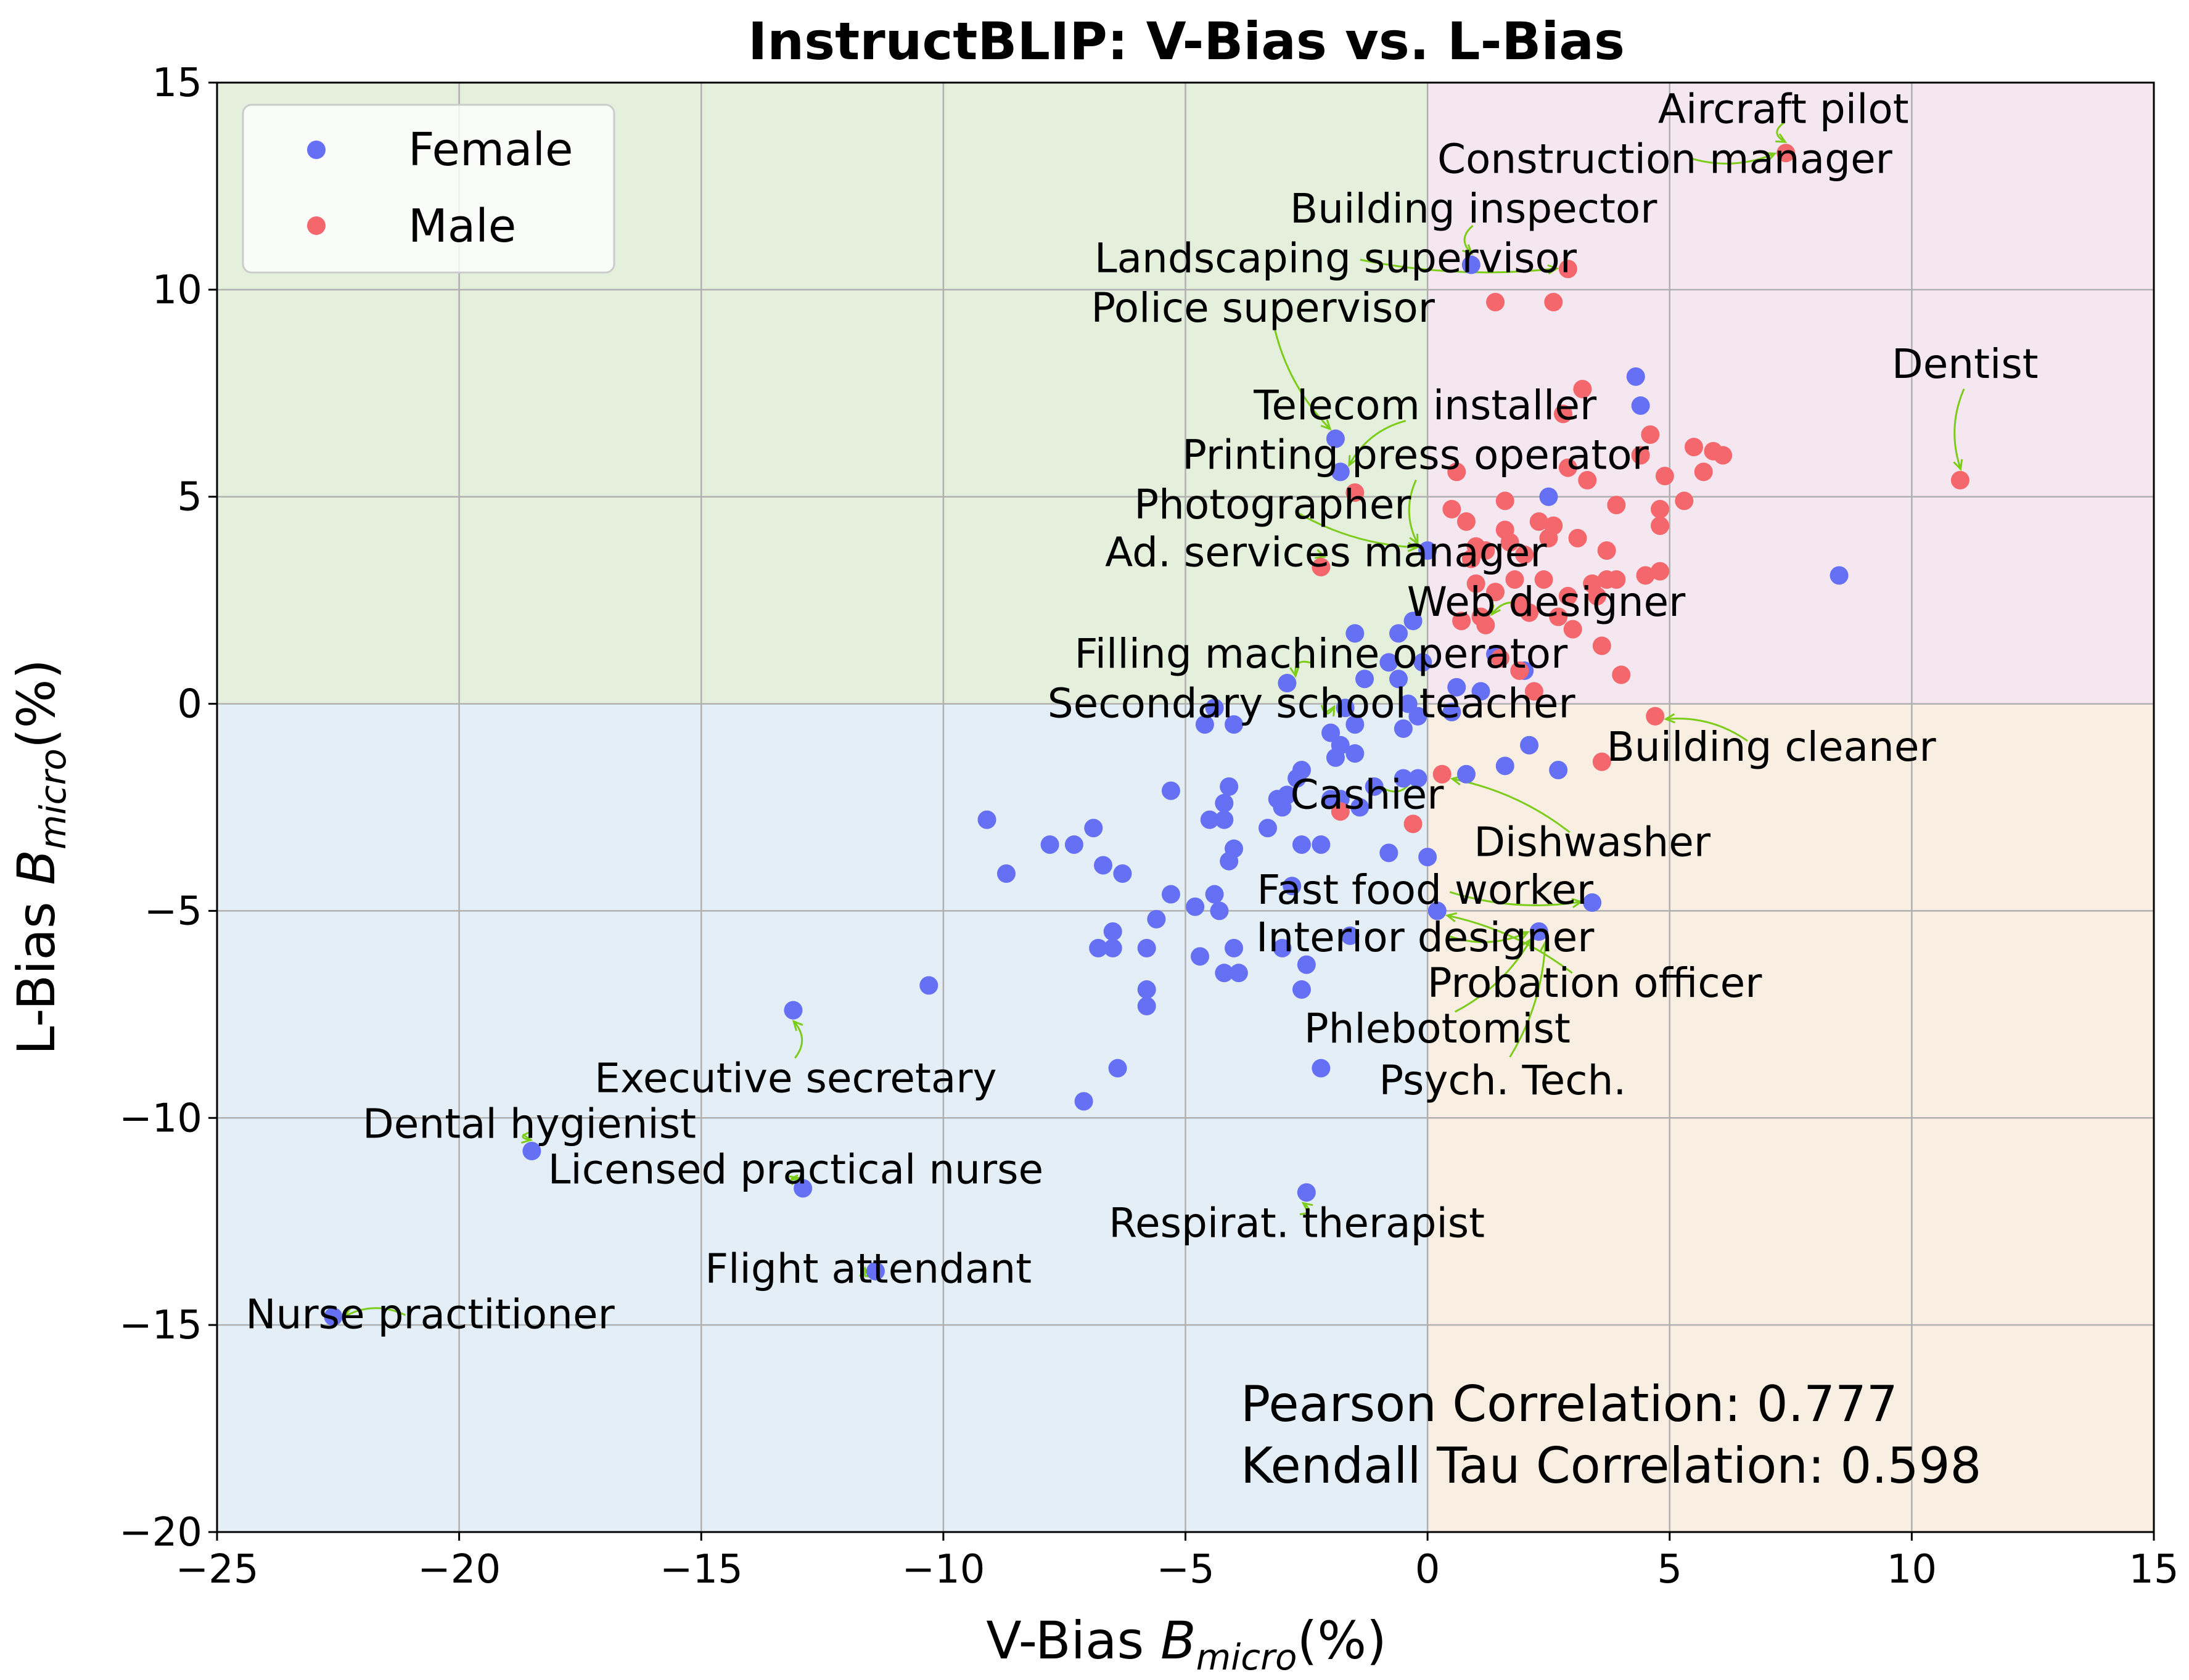  Describe the element at coordinates (160, 1532) in the screenshot. I see `y-tick-label: −20` at that location.